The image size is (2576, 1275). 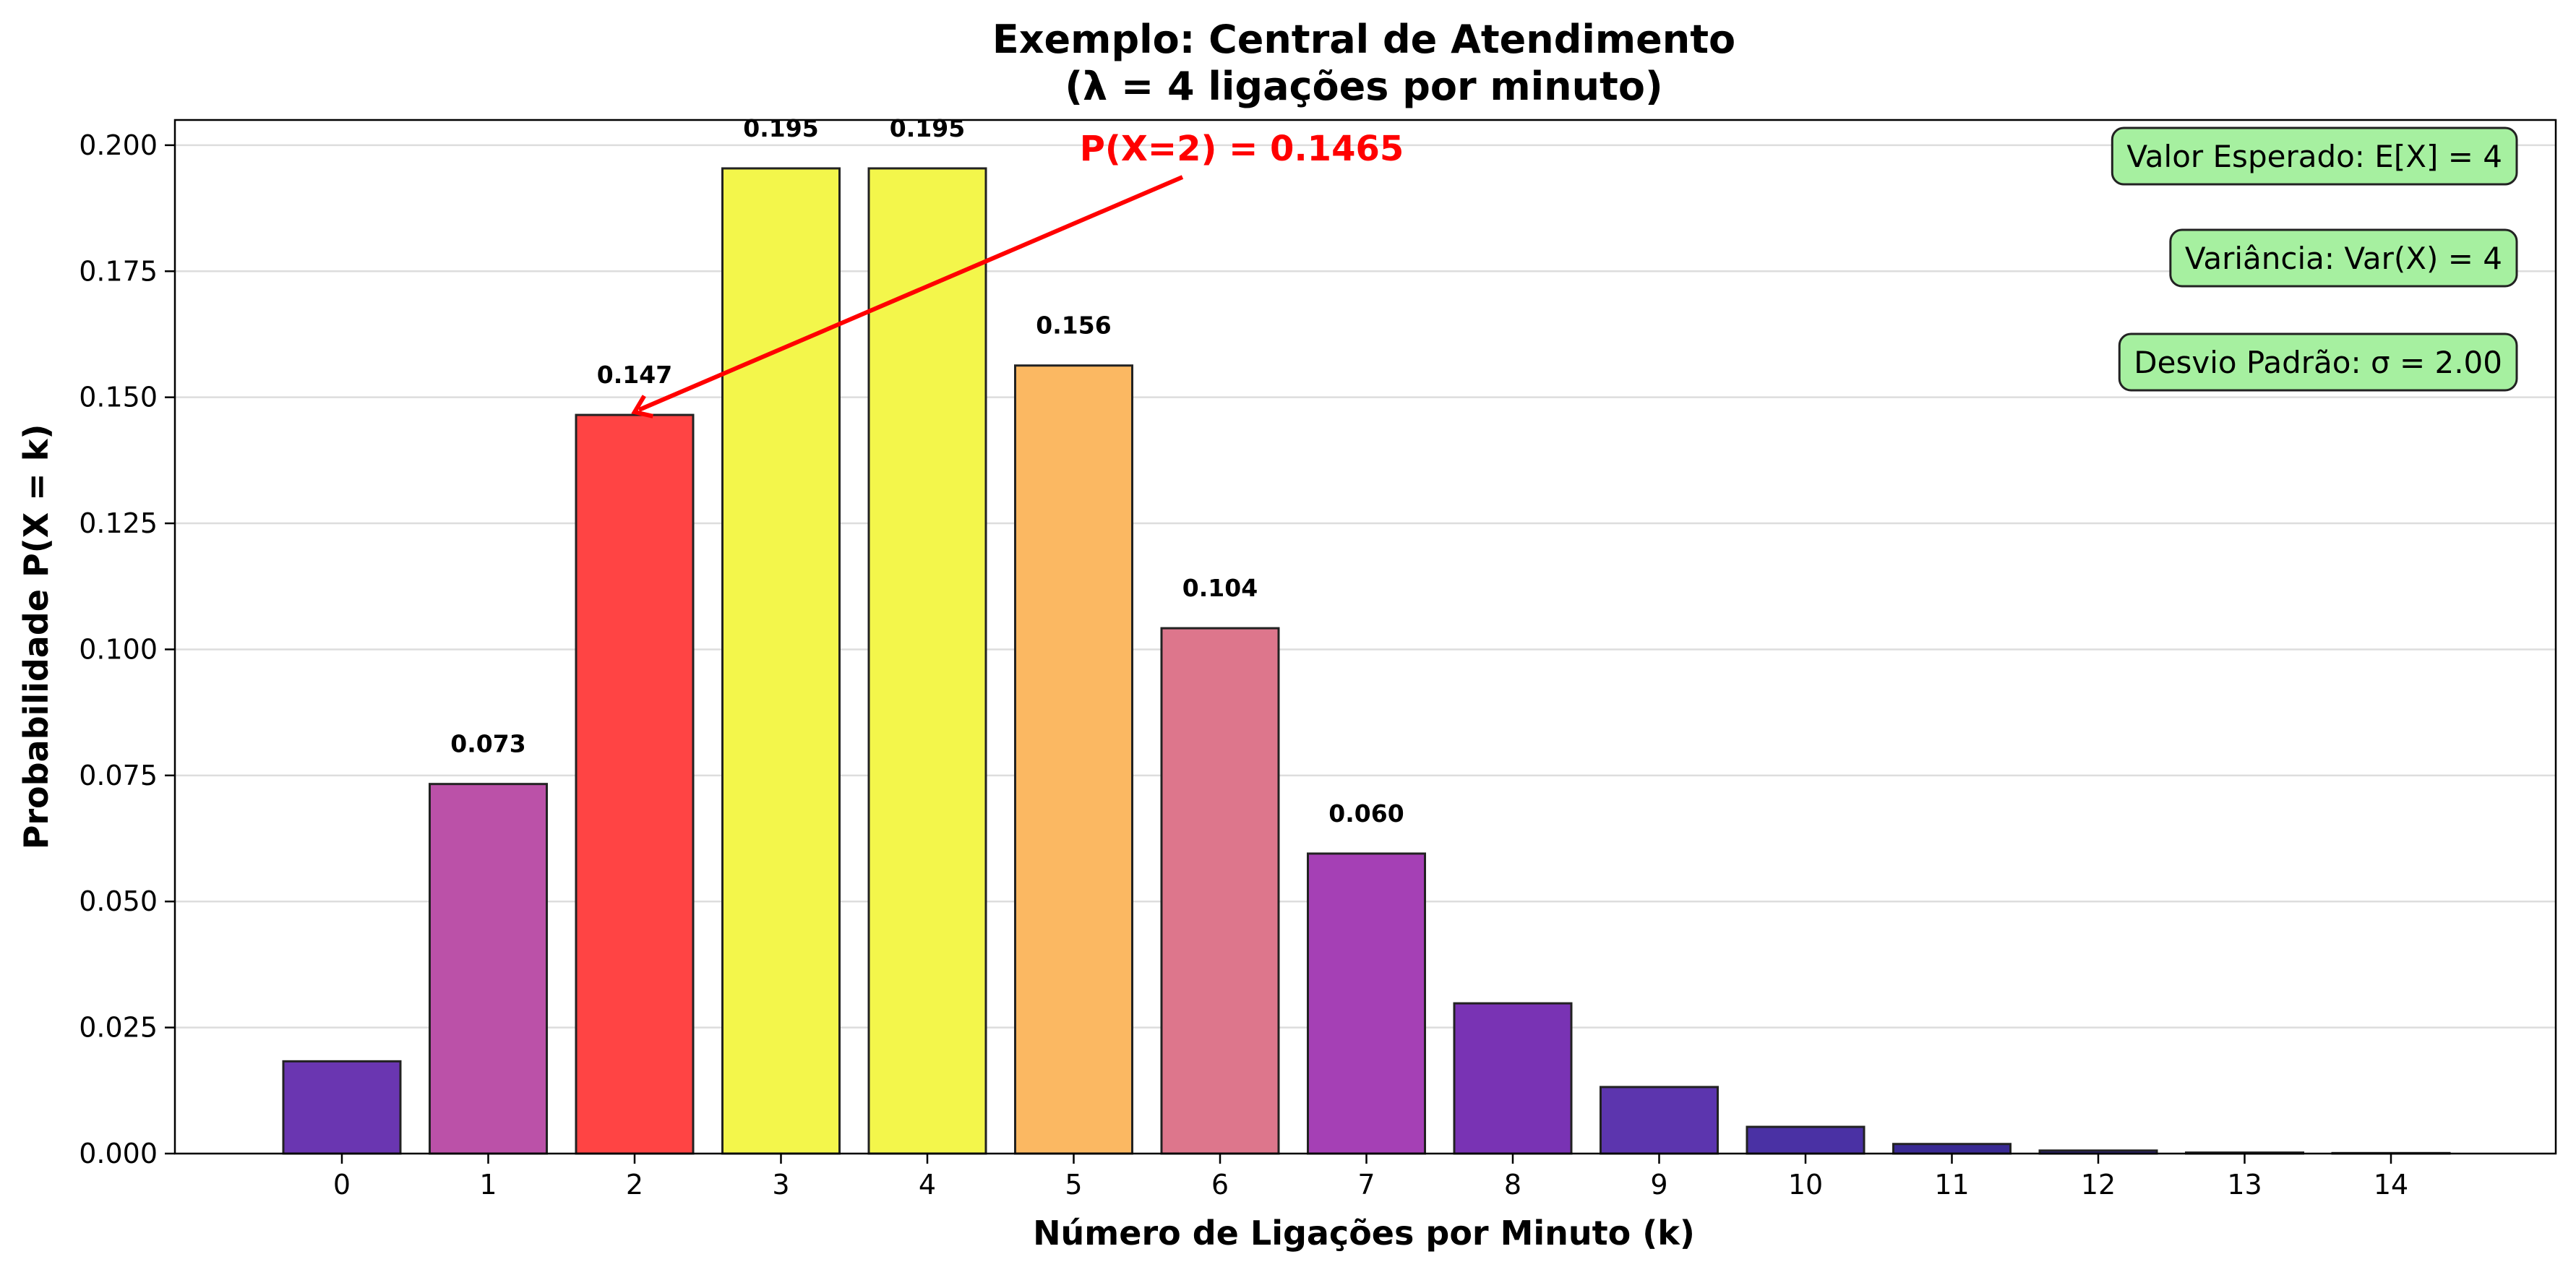 I want to click on y-tick-label: 0.200, so click(x=119, y=145).